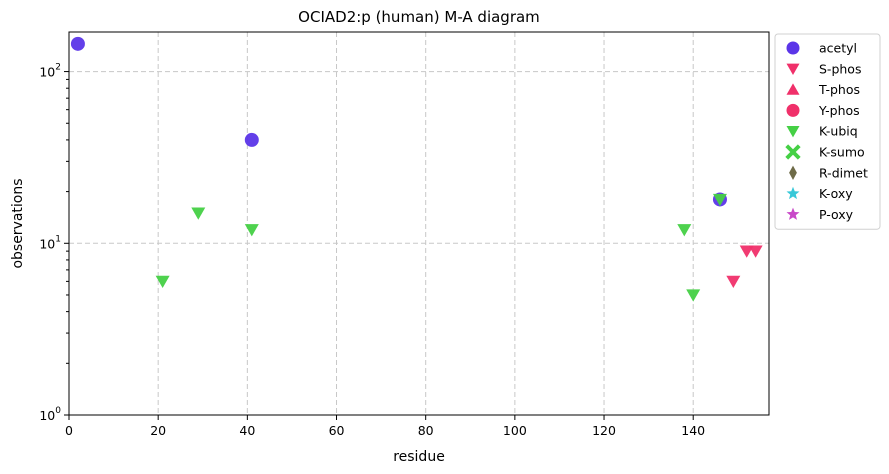  What do you see at coordinates (69, 430) in the screenshot?
I see `x-tick-label: 0` at bounding box center [69, 430].